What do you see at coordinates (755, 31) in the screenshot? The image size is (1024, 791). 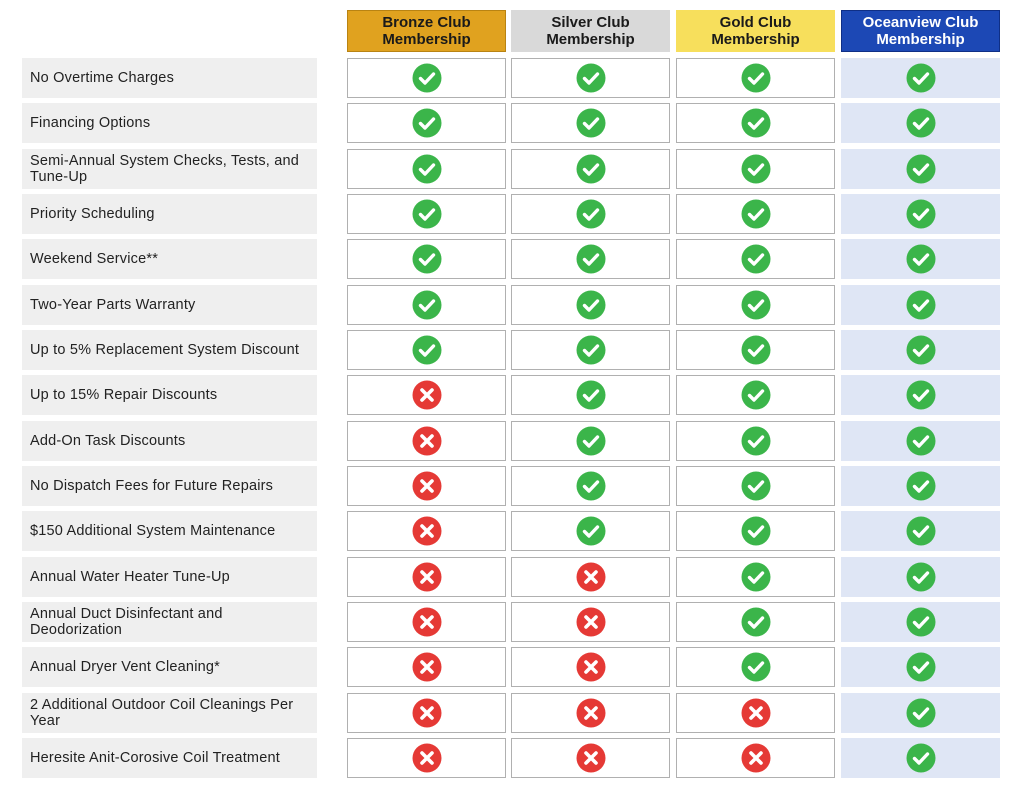 I see `tier-header-gold: Gold Club Membership` at bounding box center [755, 31].